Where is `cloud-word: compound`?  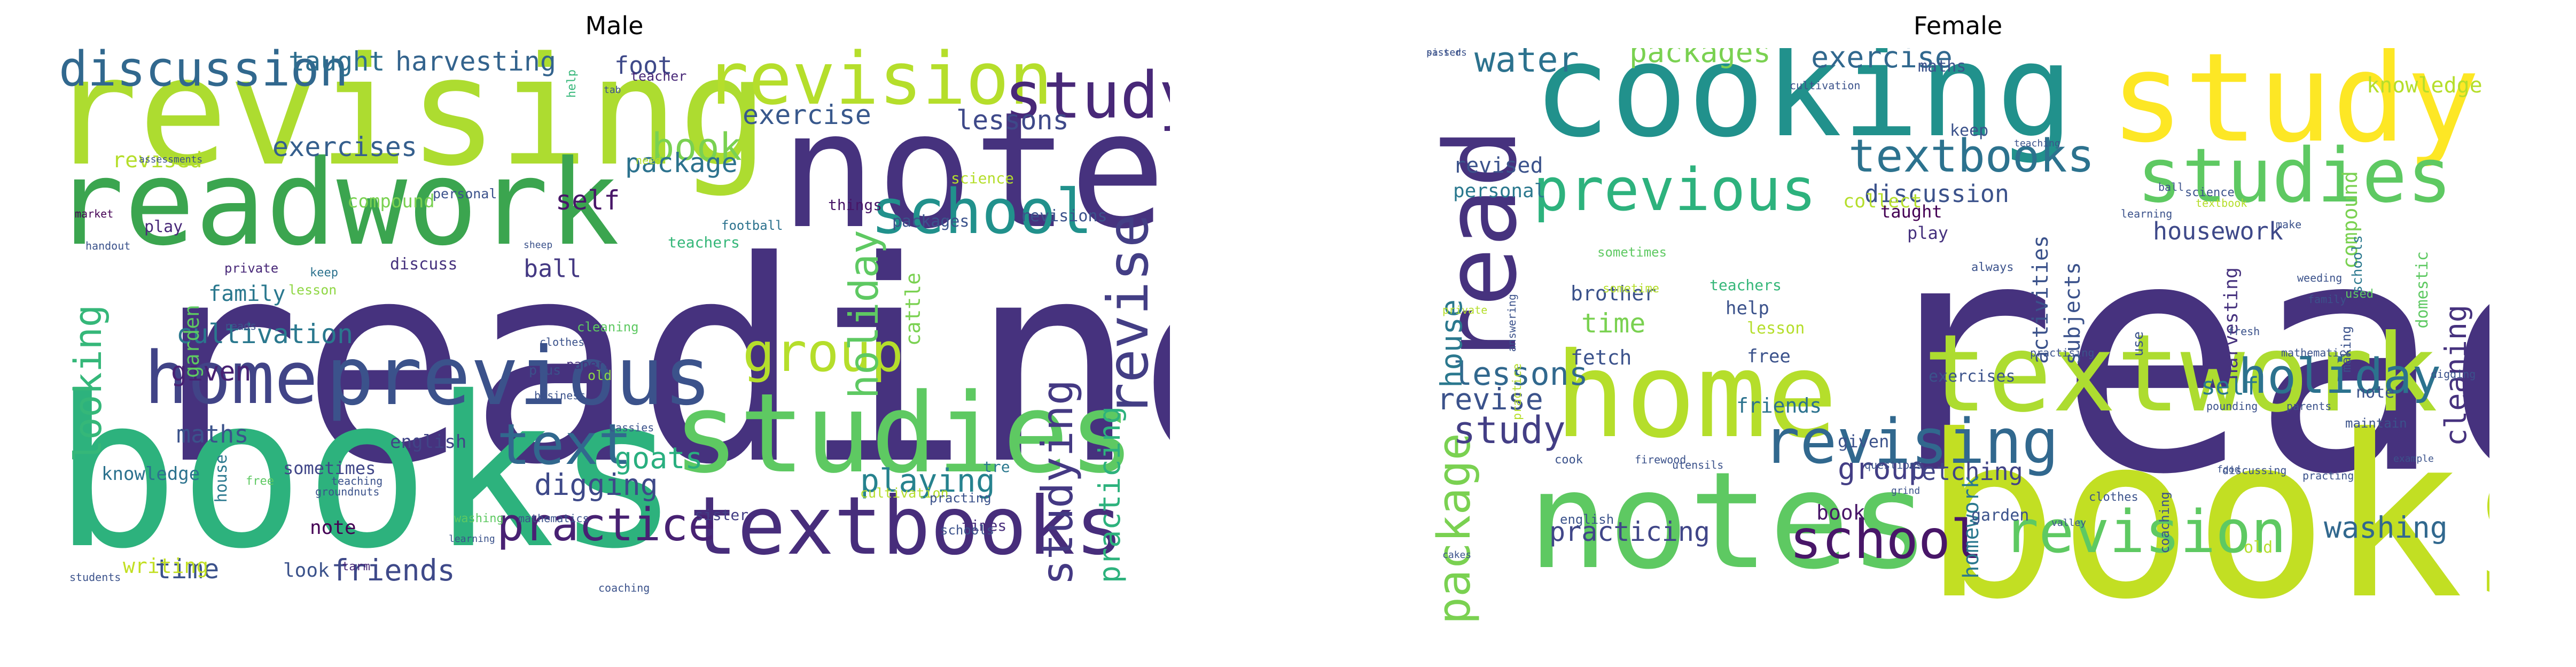 cloud-word: compound is located at coordinates (391, 201).